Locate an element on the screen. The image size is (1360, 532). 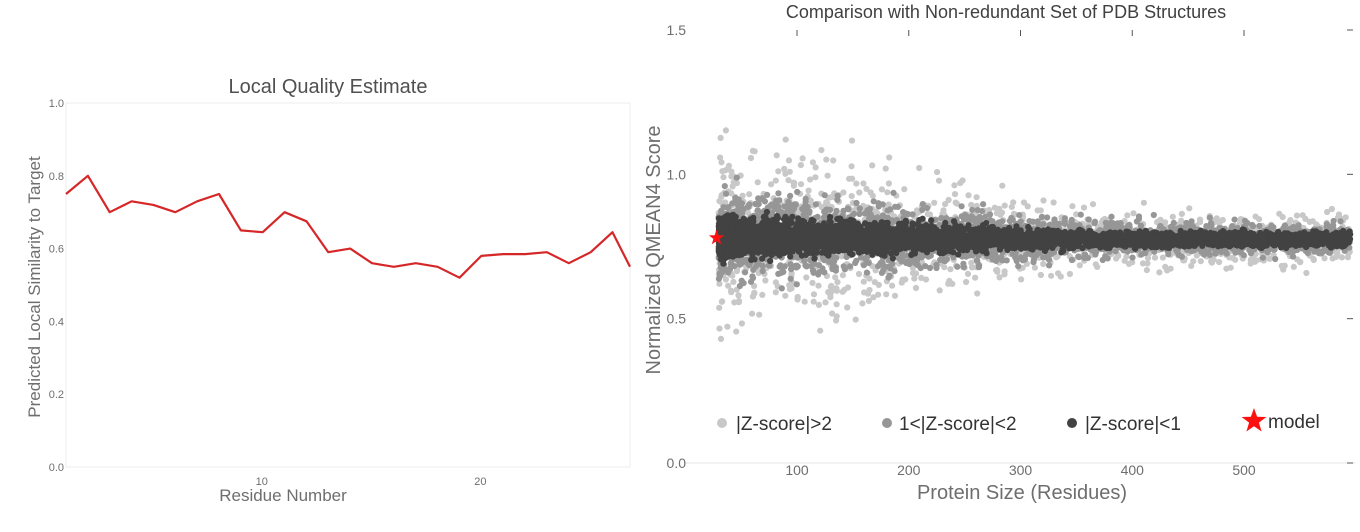
left-y-tick-label: 0.2 is located at coordinates (56, 395).